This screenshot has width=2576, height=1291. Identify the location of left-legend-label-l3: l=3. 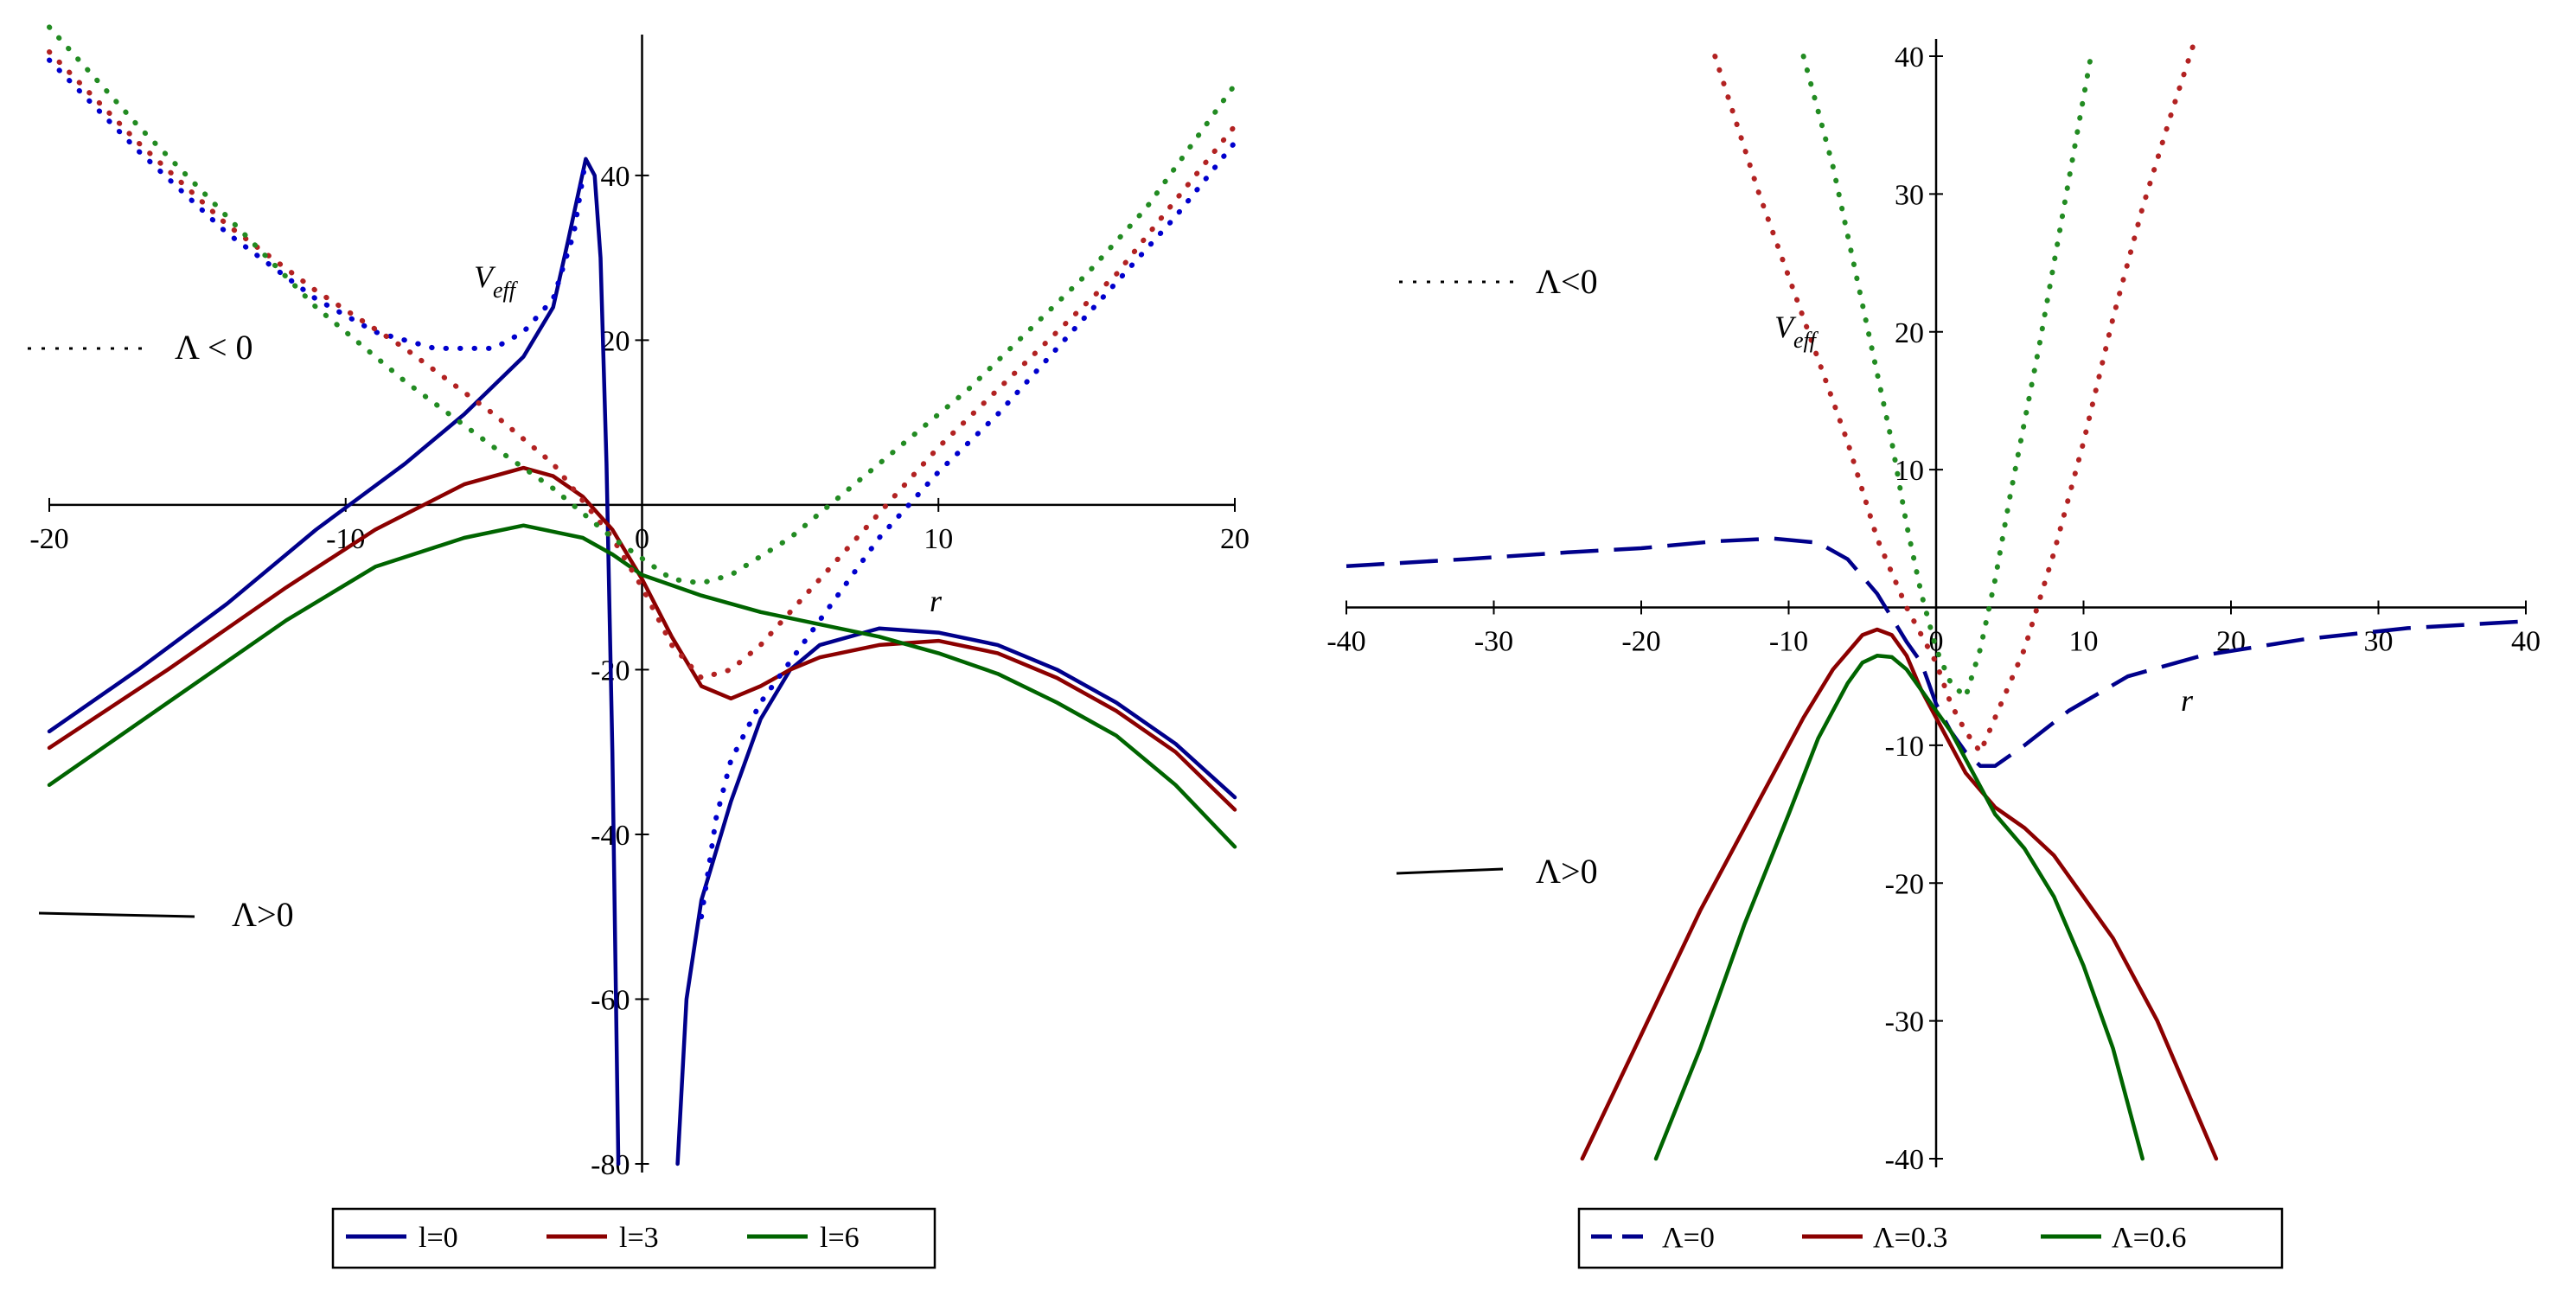
(639, 1238).